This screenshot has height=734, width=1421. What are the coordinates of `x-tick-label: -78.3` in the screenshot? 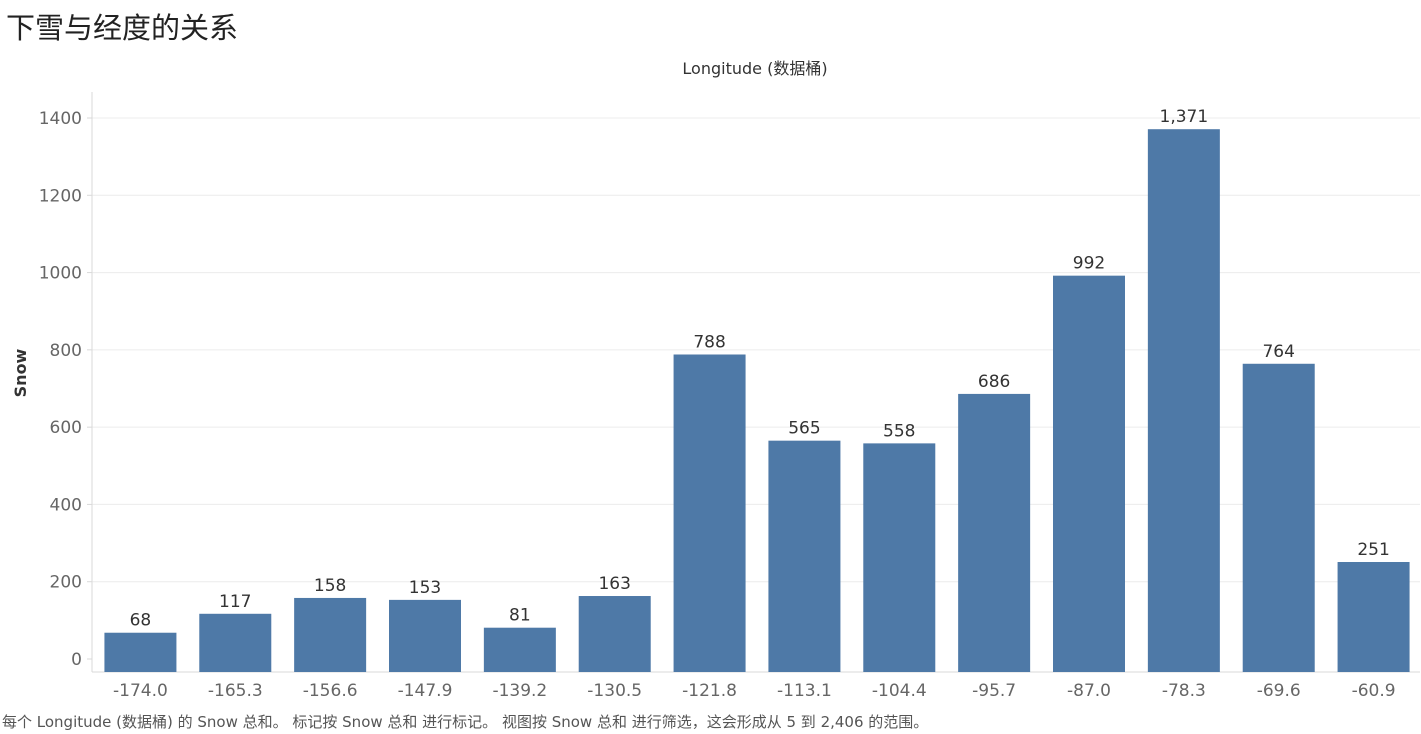 It's located at (1184, 691).